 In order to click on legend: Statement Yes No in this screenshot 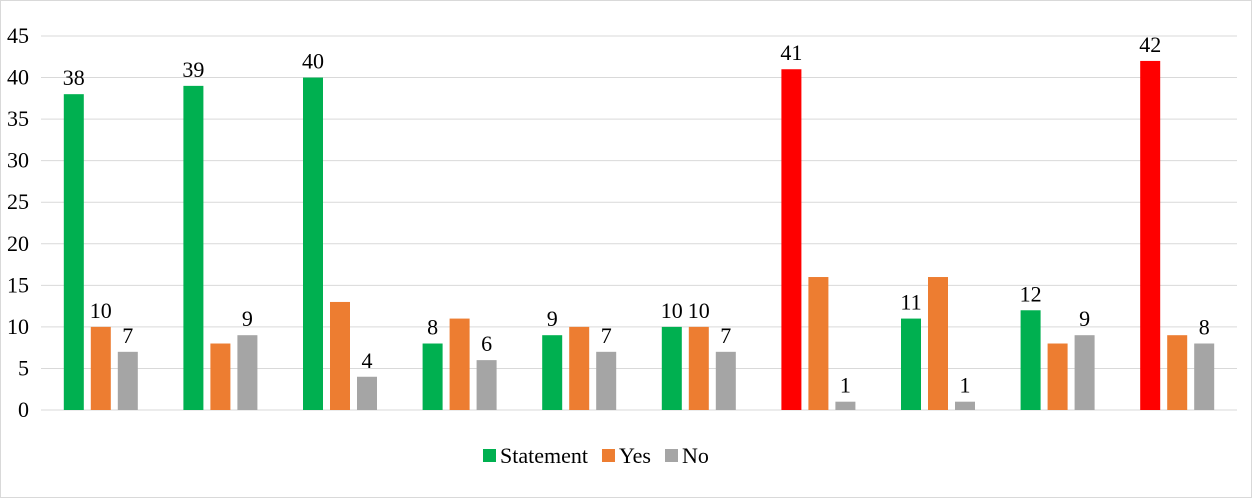, I will do `click(596, 455)`.